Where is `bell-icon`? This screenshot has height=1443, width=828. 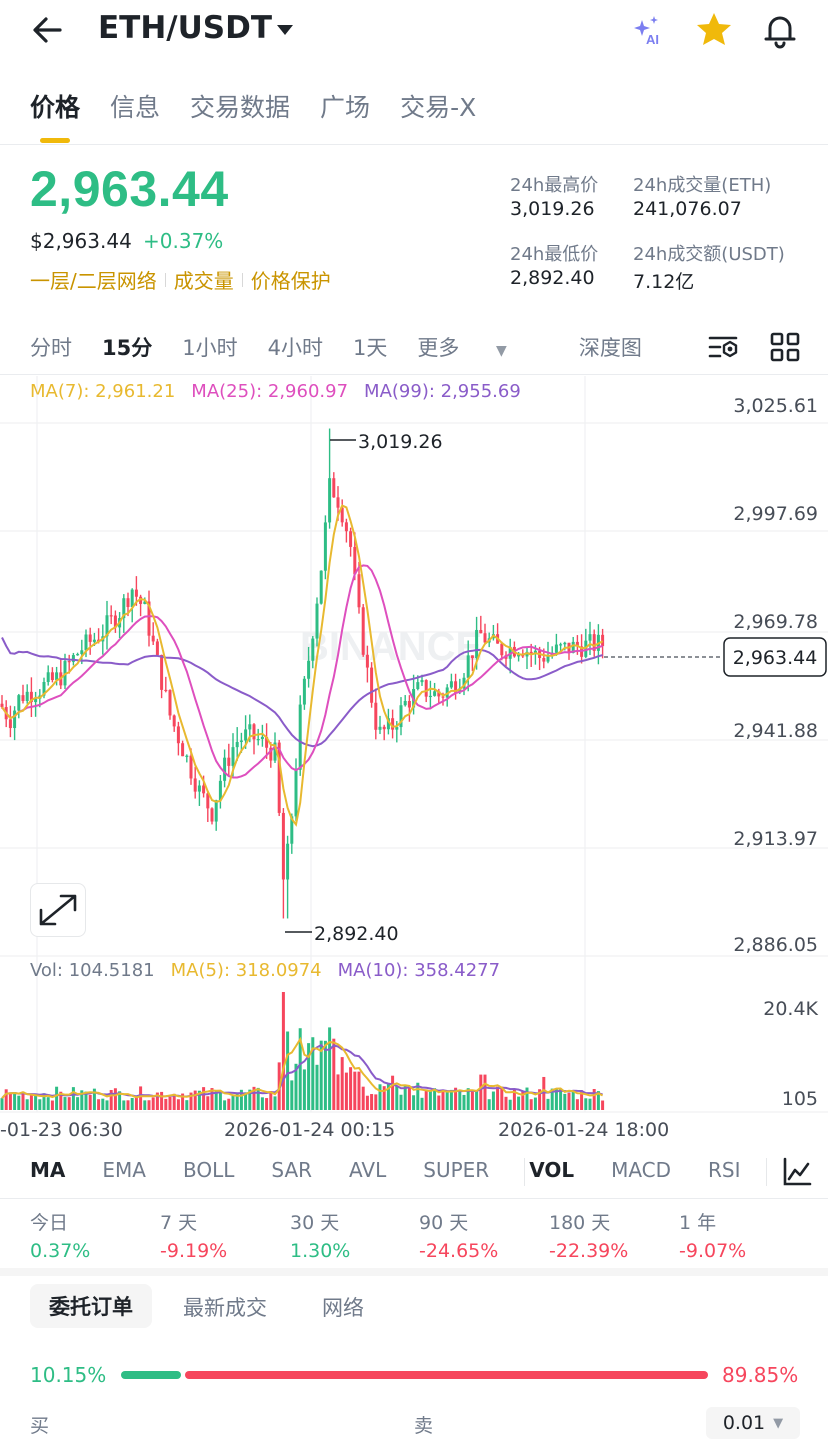 bell-icon is located at coordinates (780, 30).